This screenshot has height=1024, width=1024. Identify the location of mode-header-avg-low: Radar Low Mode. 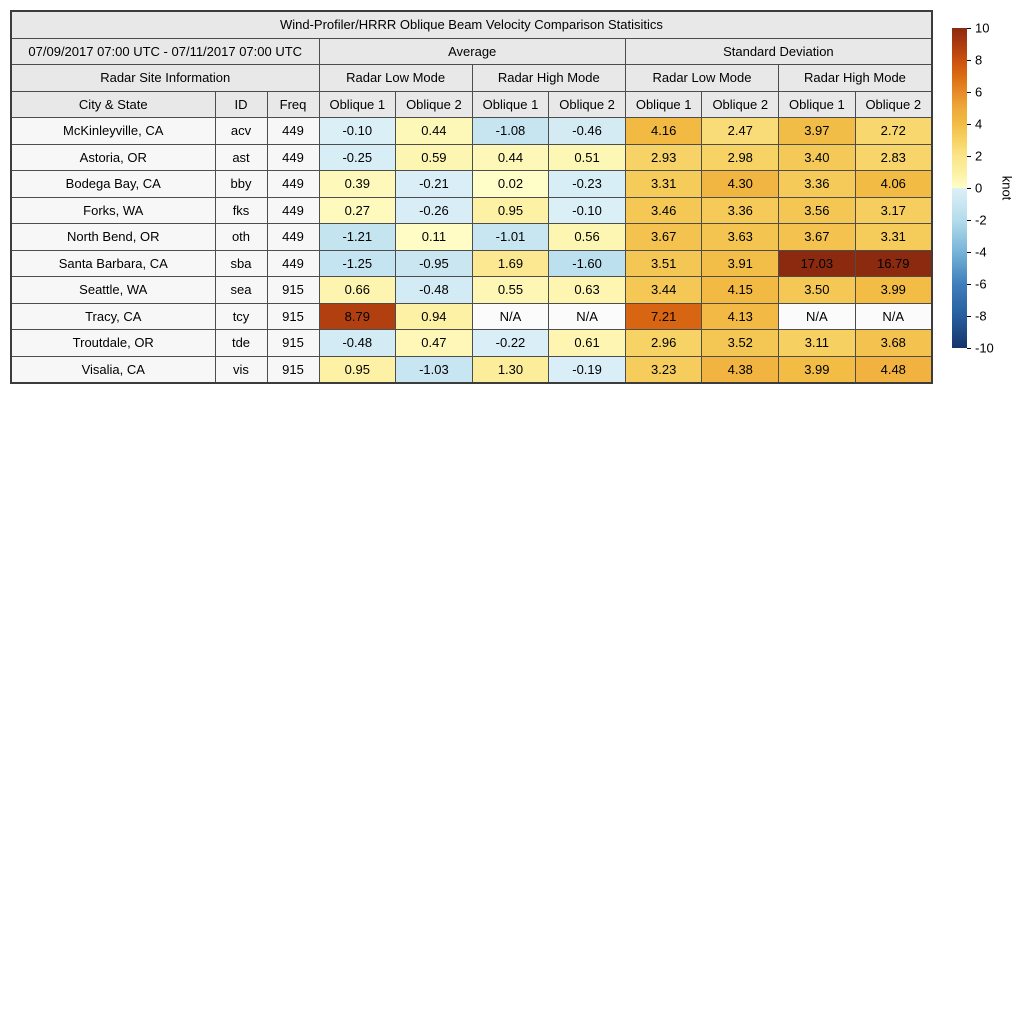
(395, 78).